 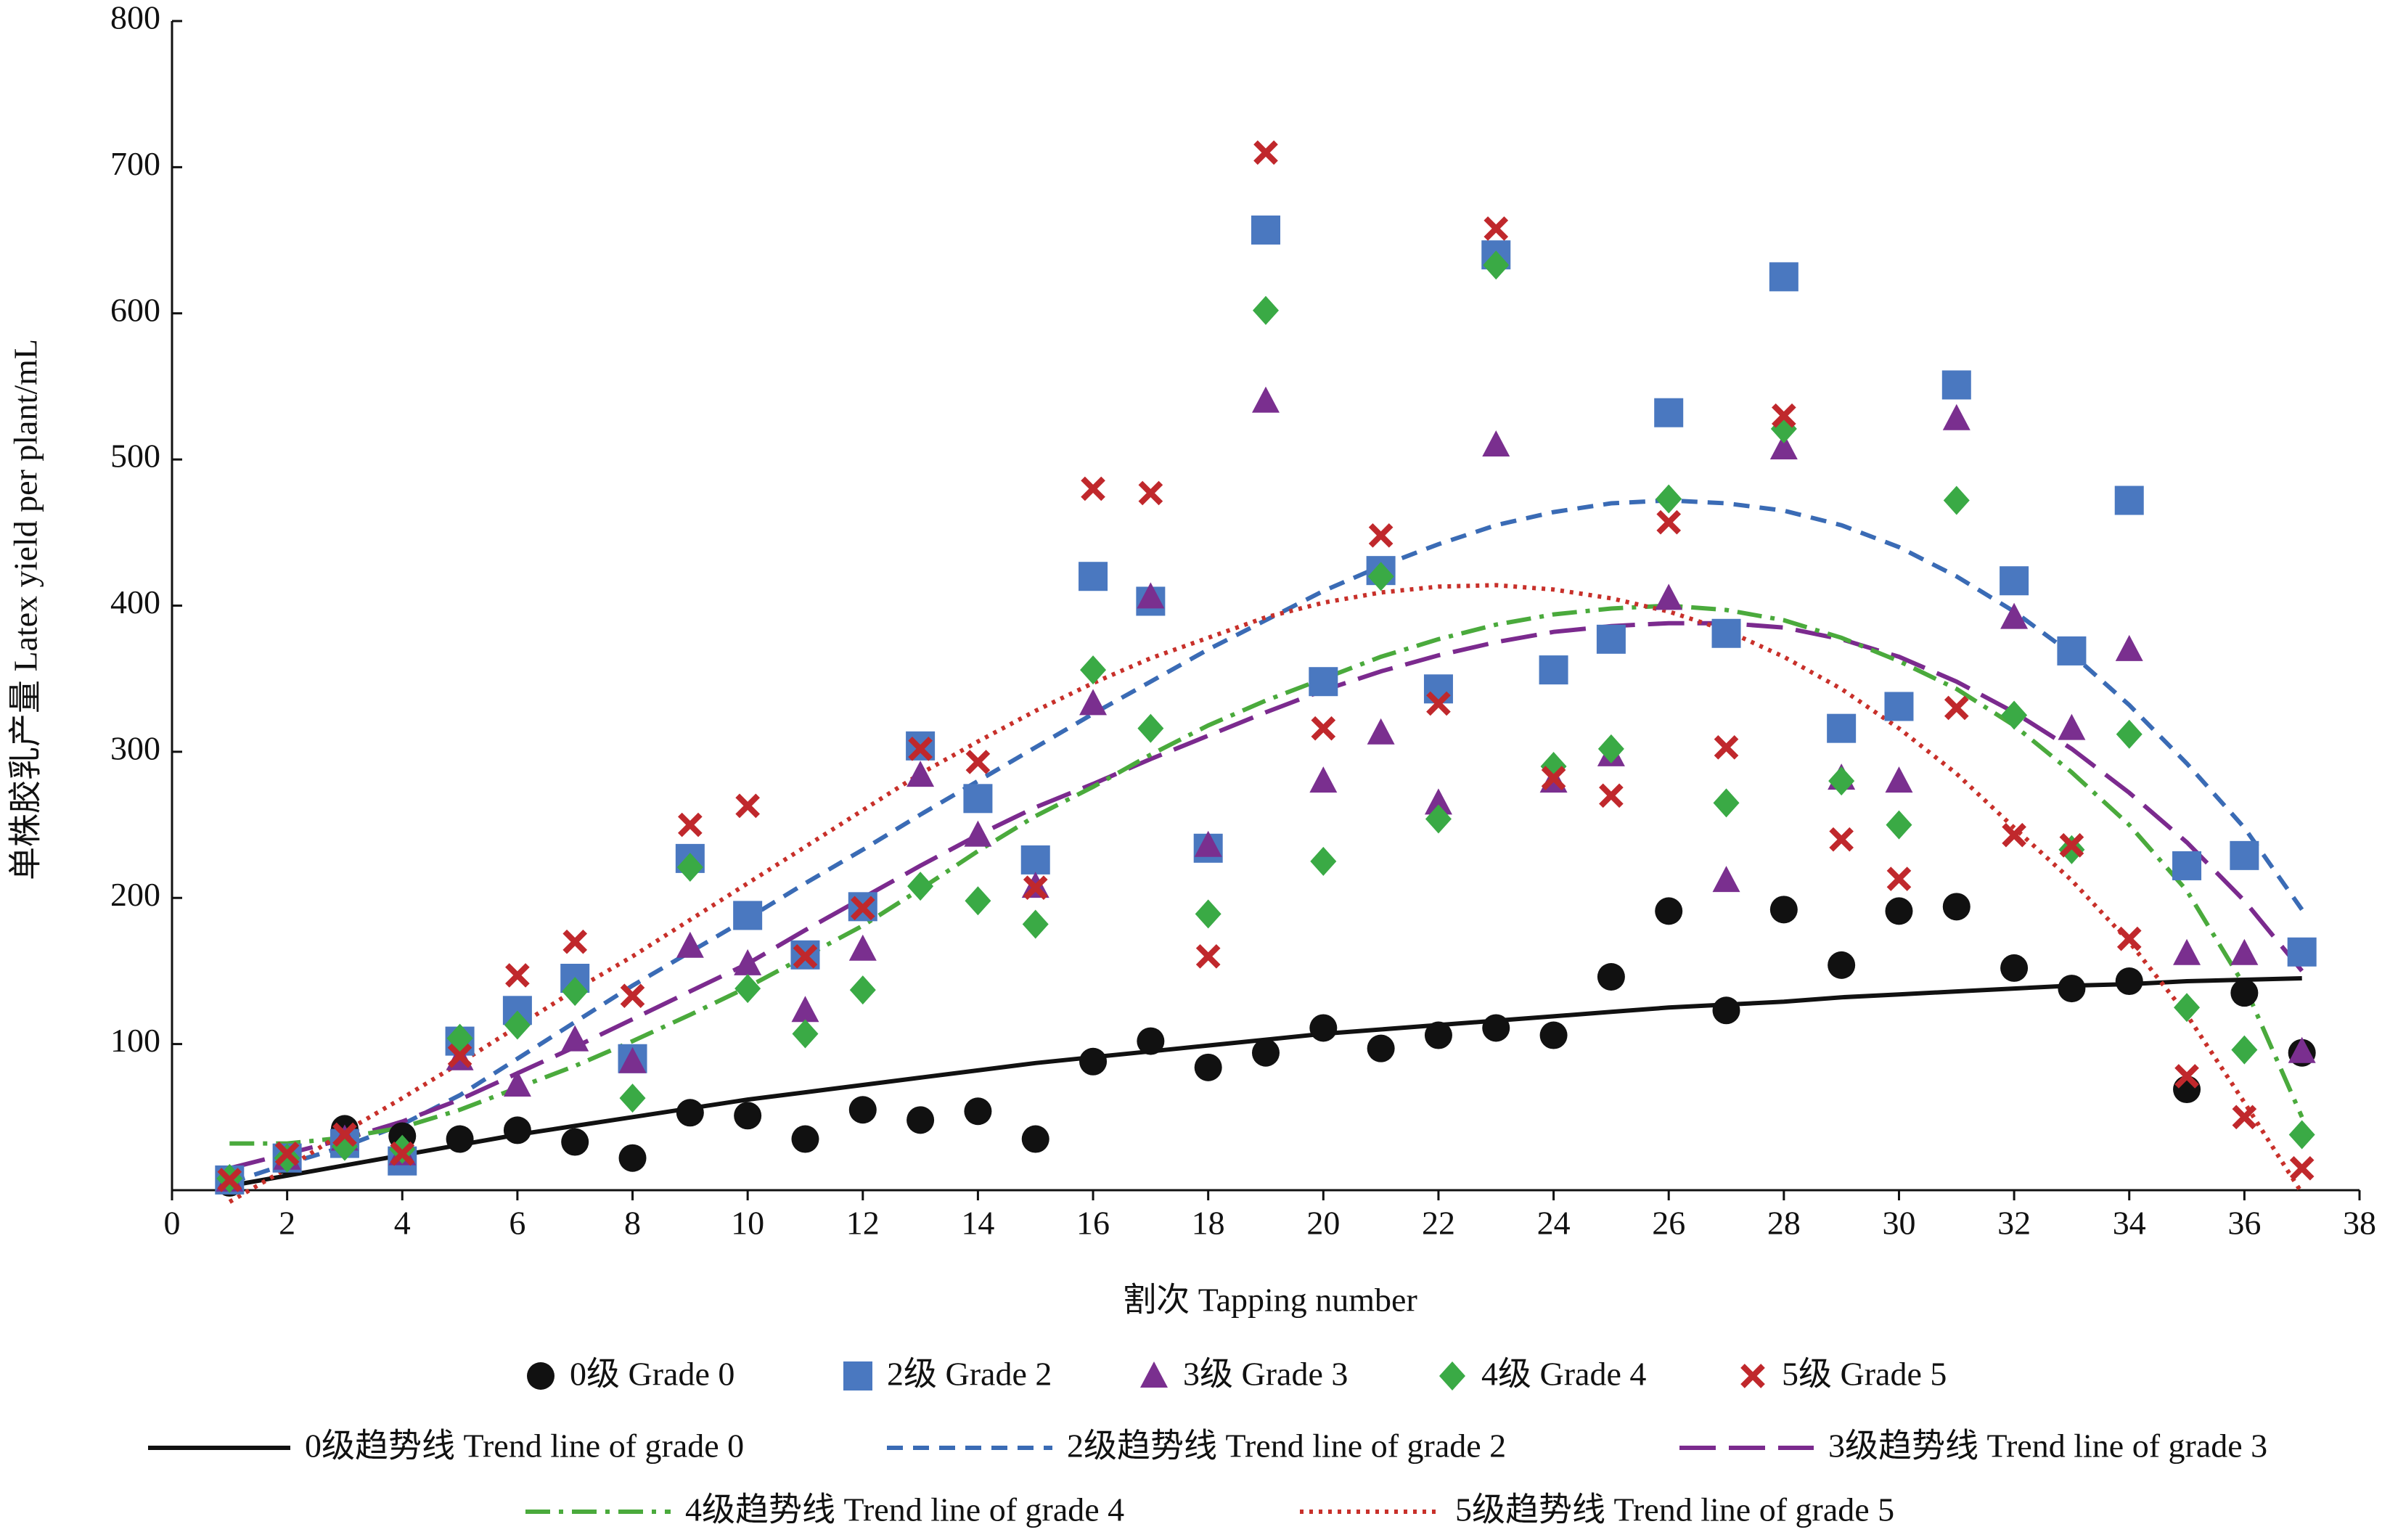 What do you see at coordinates (1898, 1224) in the screenshot?
I see `x-tick-label: 30` at bounding box center [1898, 1224].